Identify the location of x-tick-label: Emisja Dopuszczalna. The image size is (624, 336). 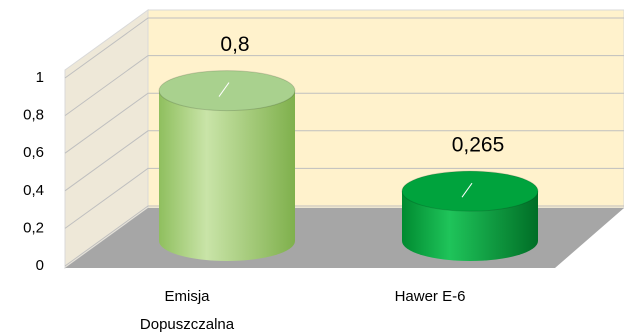
(187, 310).